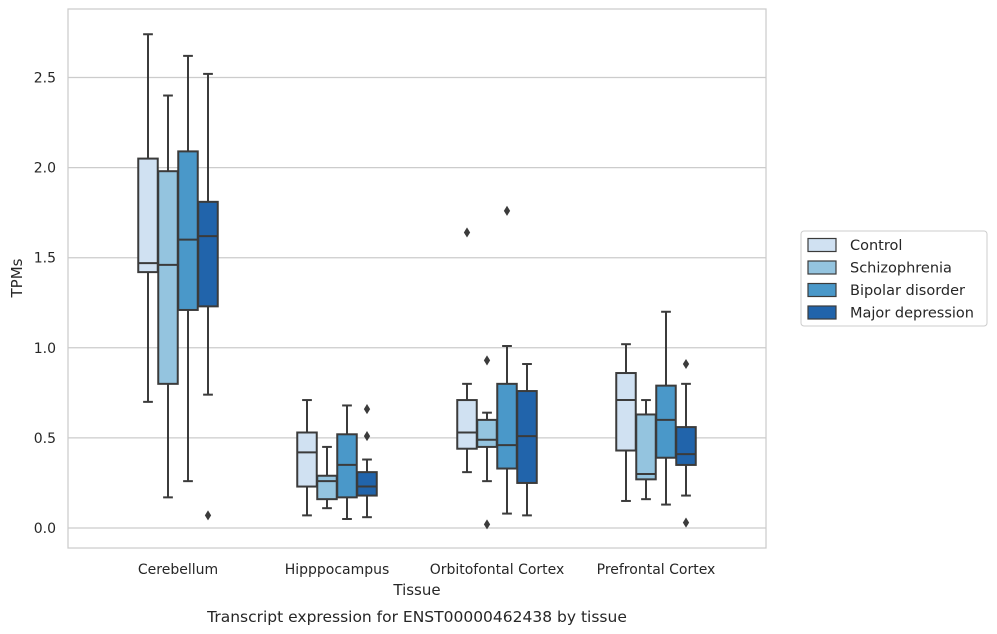  I want to click on x-tick-label: Hipppocampus, so click(337, 570).